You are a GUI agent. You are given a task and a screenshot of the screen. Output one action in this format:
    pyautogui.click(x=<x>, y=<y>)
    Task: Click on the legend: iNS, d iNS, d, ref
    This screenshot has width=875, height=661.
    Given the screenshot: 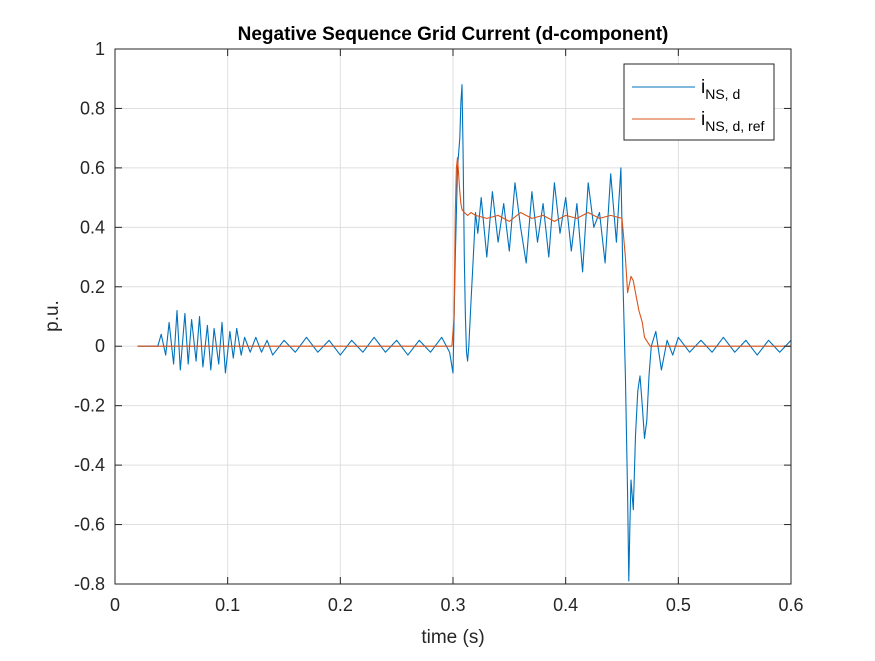 What is the action you would take?
    pyautogui.click(x=699, y=102)
    